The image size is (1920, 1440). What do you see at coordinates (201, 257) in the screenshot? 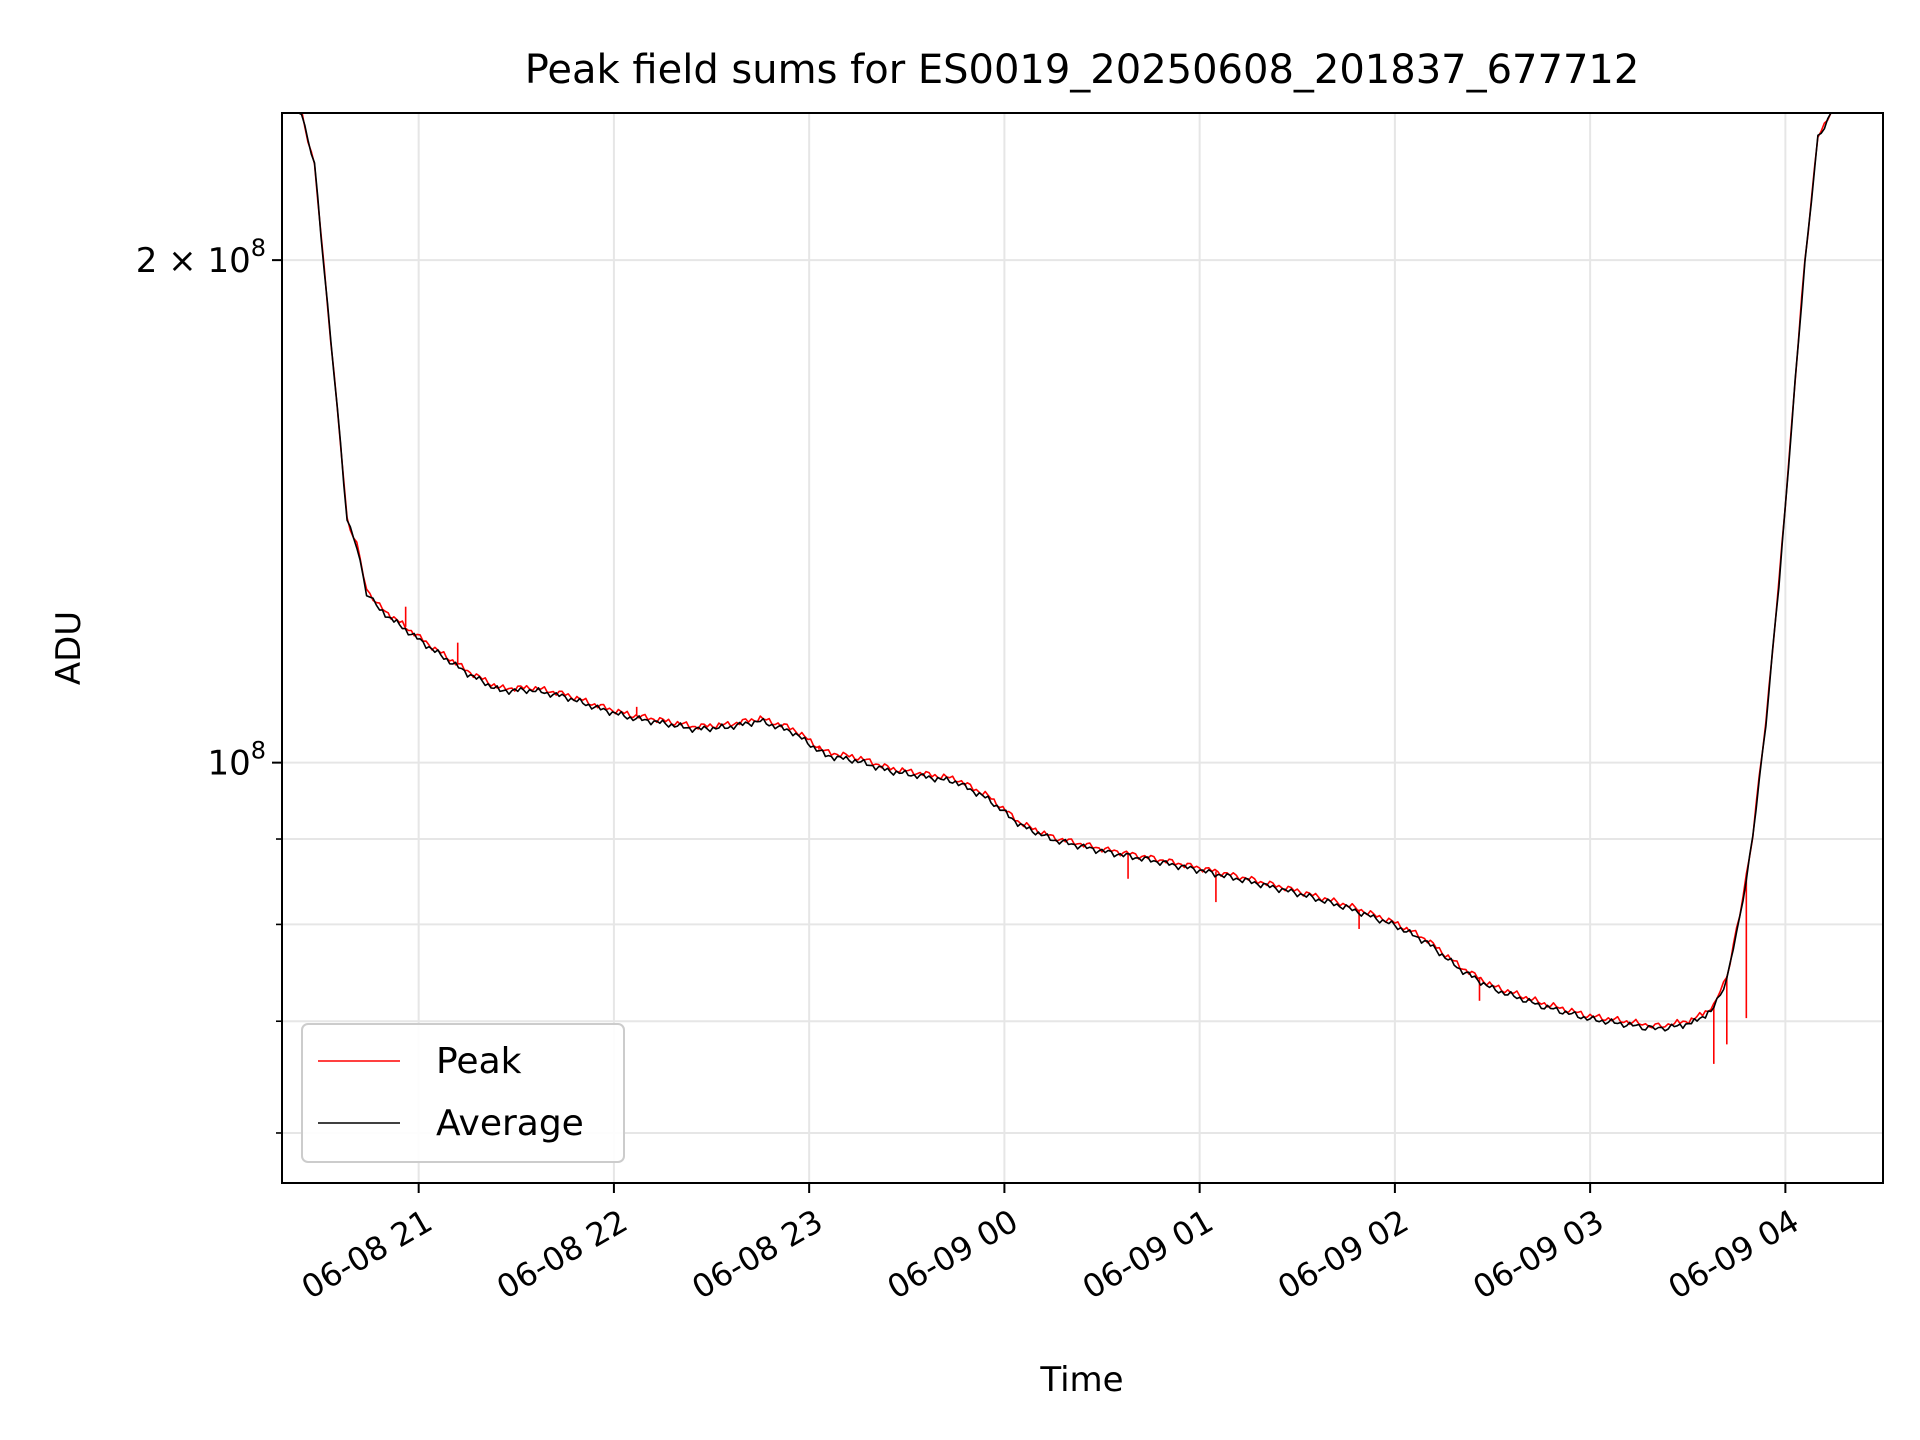
I see `y-tick-label: 2 × 108` at bounding box center [201, 257].